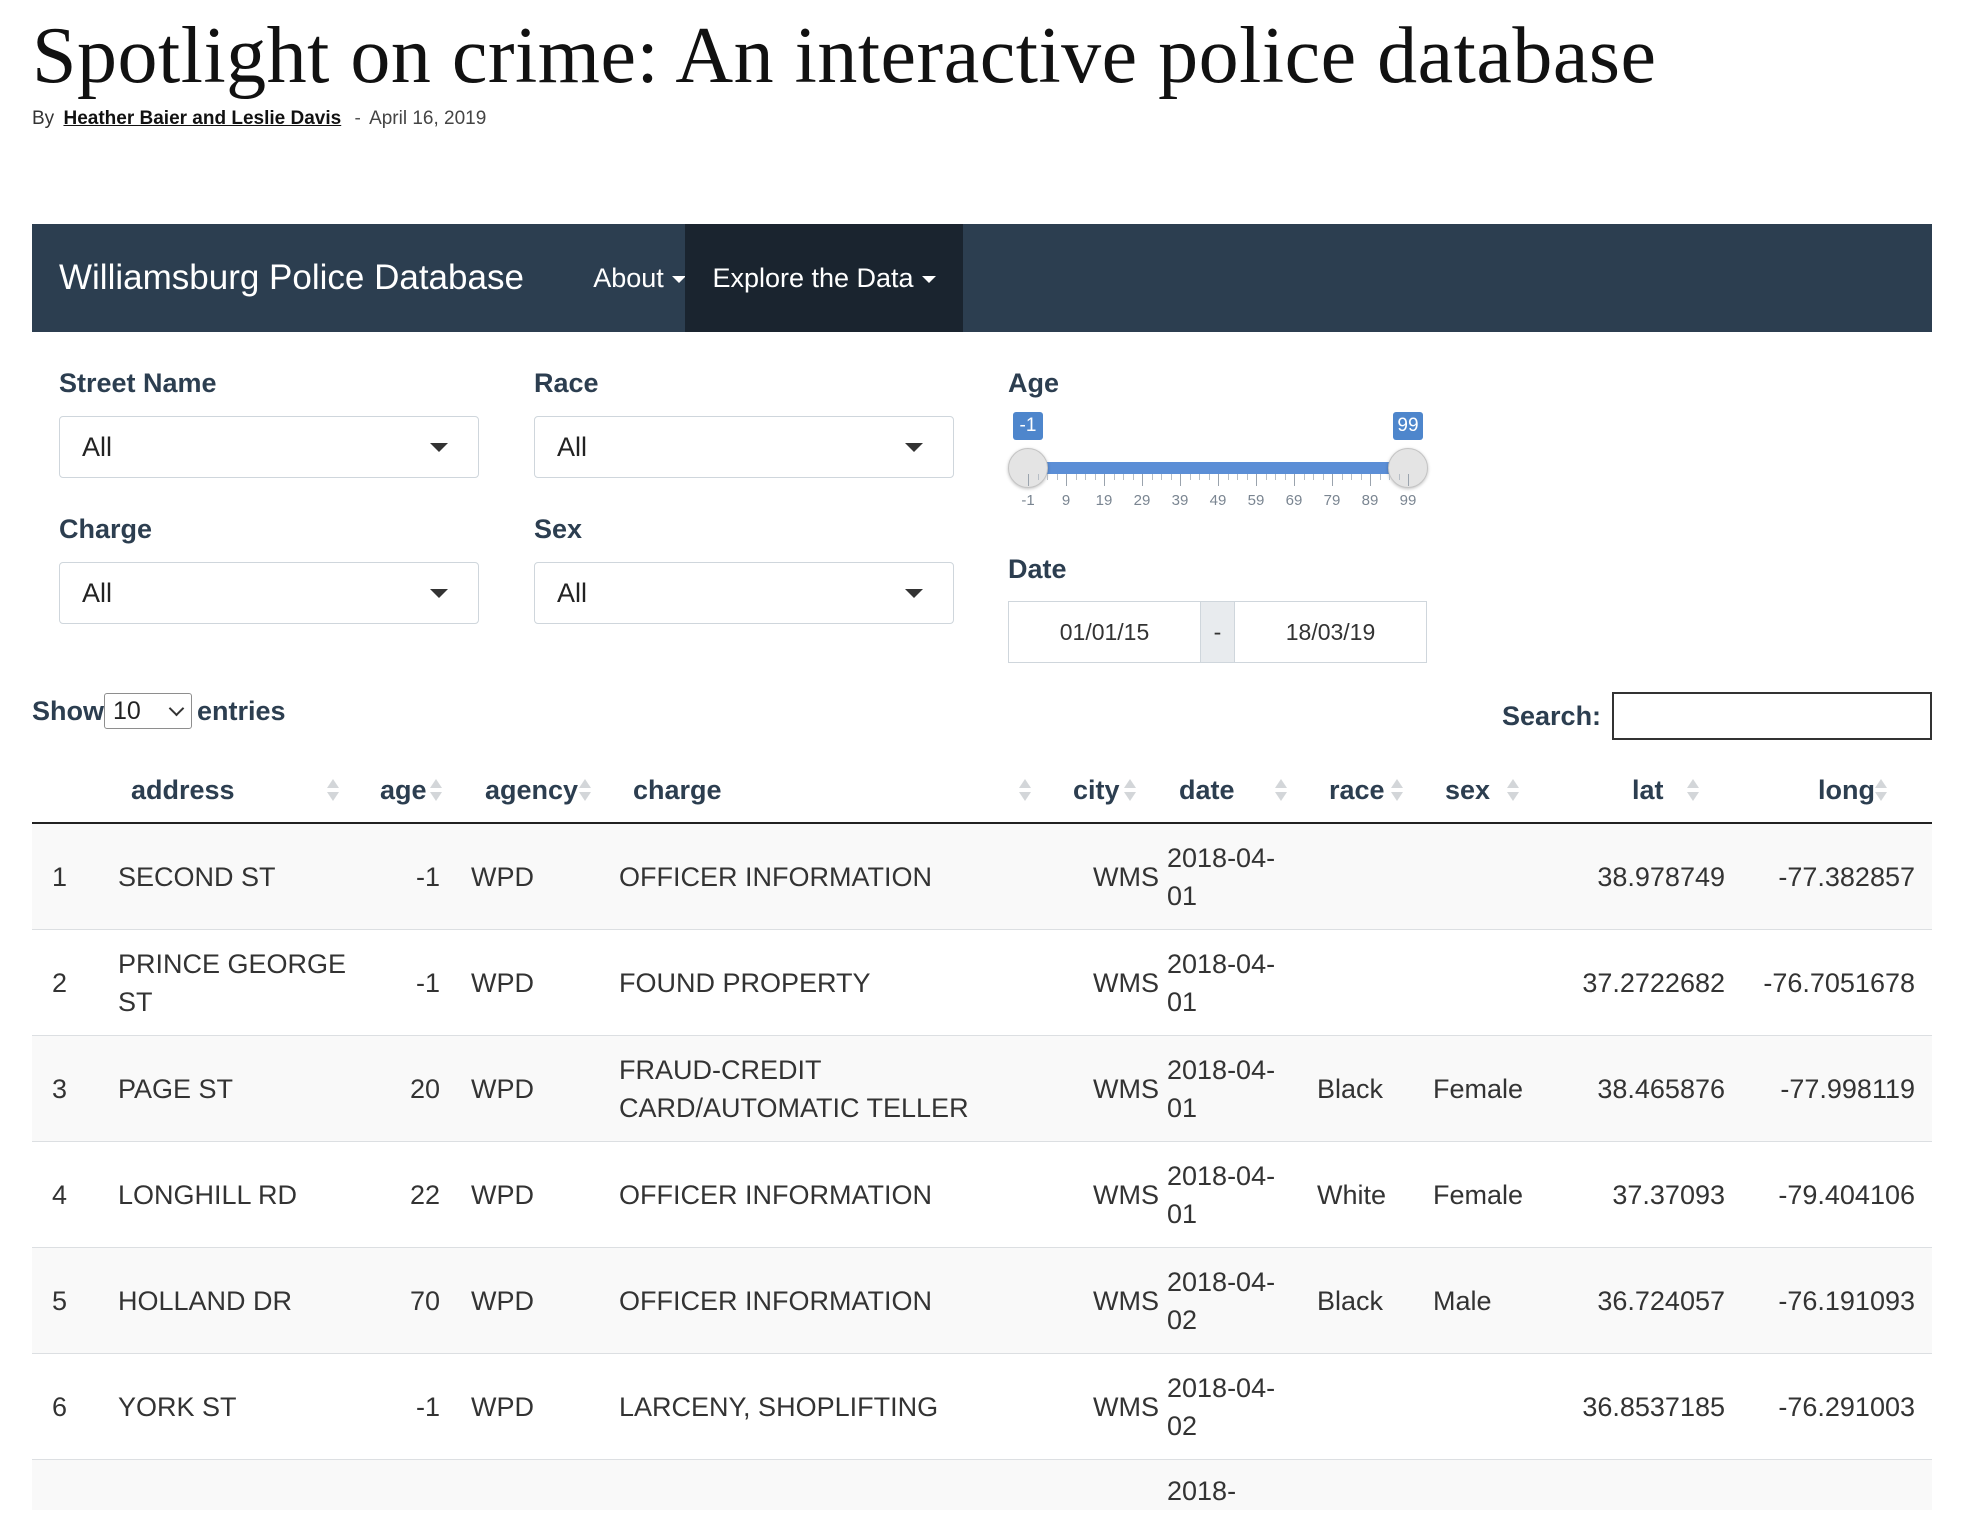  What do you see at coordinates (1846, 1301) in the screenshot?
I see `cell-long: -76.191093` at bounding box center [1846, 1301].